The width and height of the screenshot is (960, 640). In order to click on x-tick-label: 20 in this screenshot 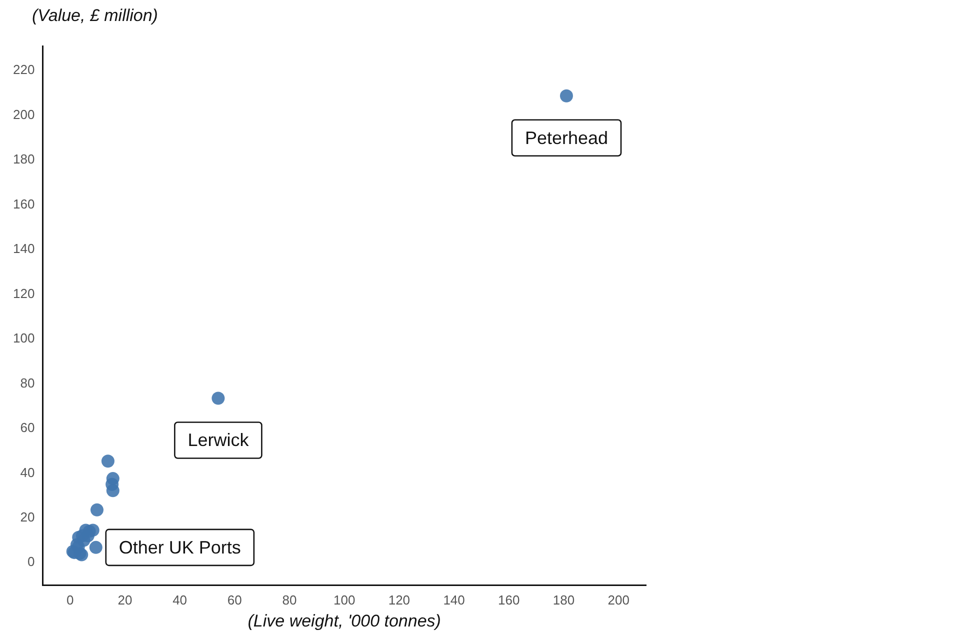, I will do `click(125, 600)`.